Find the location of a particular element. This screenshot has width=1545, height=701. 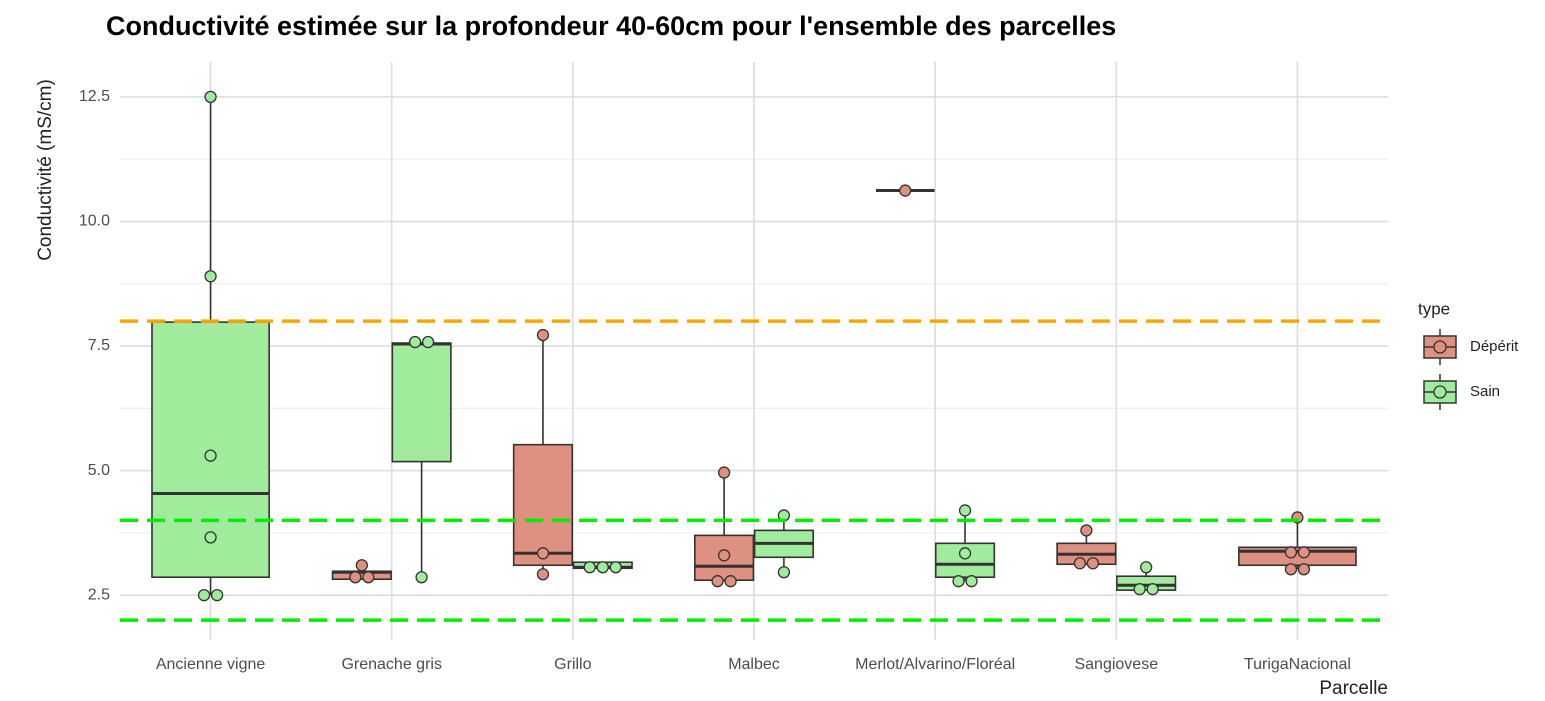

legend-label: Dépérit is located at coordinates (1494, 346).